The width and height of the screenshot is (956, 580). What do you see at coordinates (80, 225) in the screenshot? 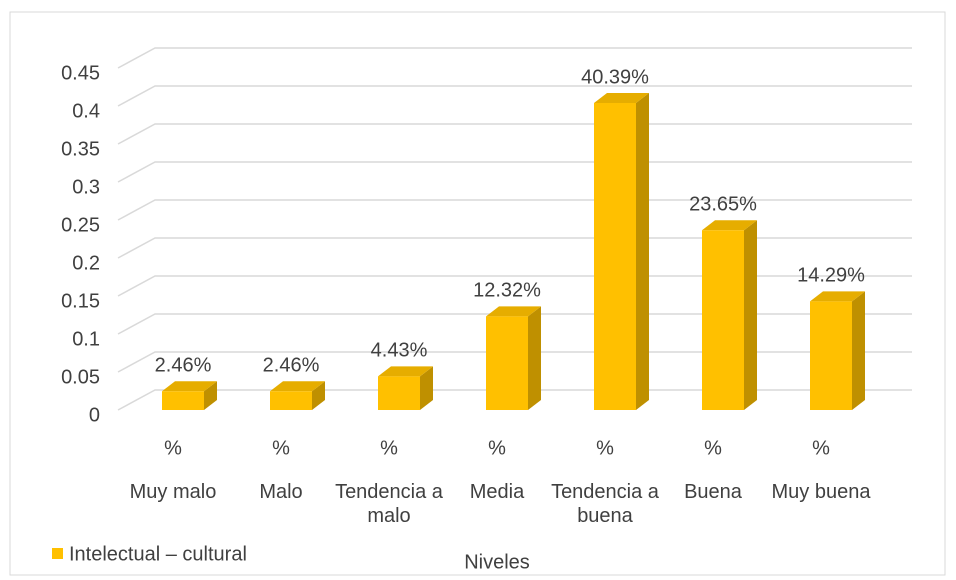
I see `y-tick-label: 0.25` at bounding box center [80, 225].